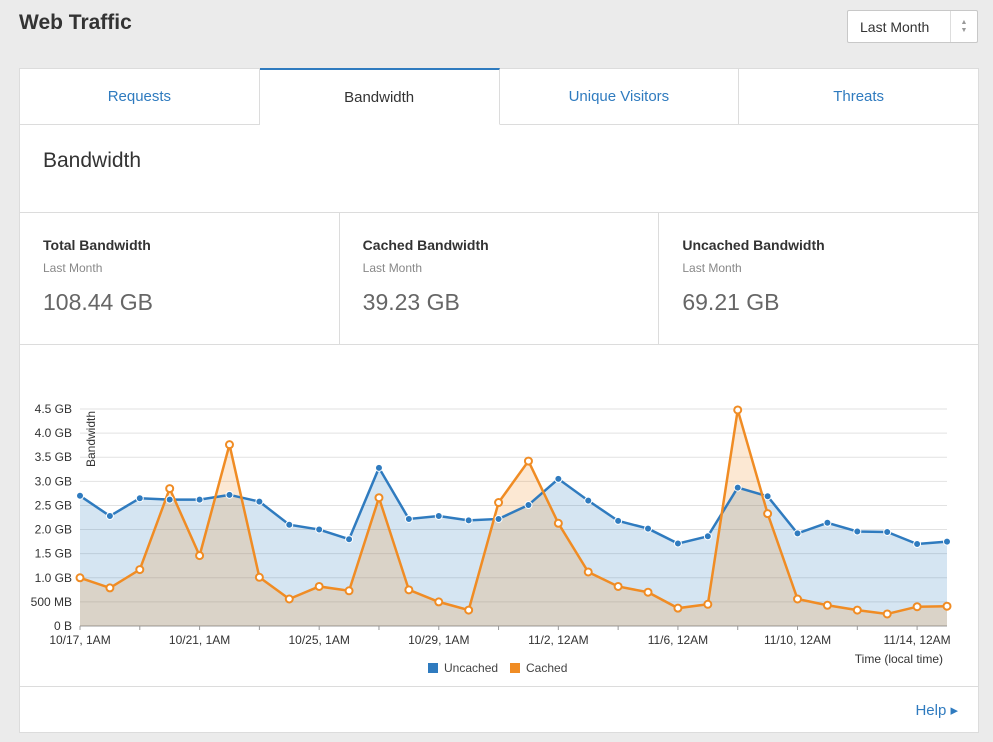  What do you see at coordinates (51, 602) in the screenshot?
I see `y-tick-label: 500 MB` at bounding box center [51, 602].